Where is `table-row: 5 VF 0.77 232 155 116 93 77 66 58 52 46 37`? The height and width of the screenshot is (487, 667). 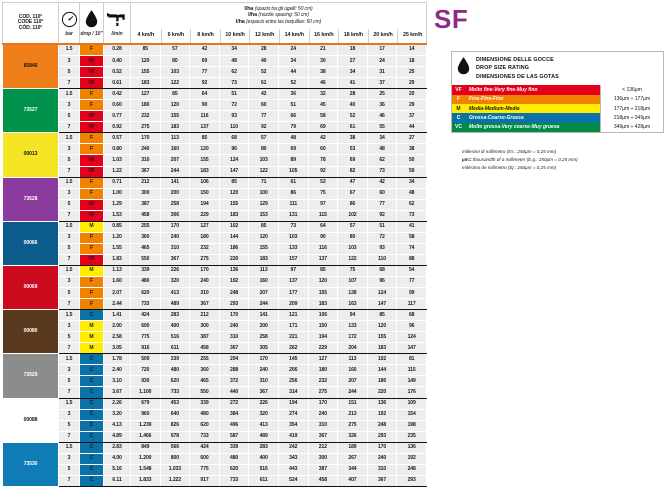
table-row: 5 VF 0.77 232 155 116 93 77 66 58 52 46 37 is located at coordinates (215, 116).